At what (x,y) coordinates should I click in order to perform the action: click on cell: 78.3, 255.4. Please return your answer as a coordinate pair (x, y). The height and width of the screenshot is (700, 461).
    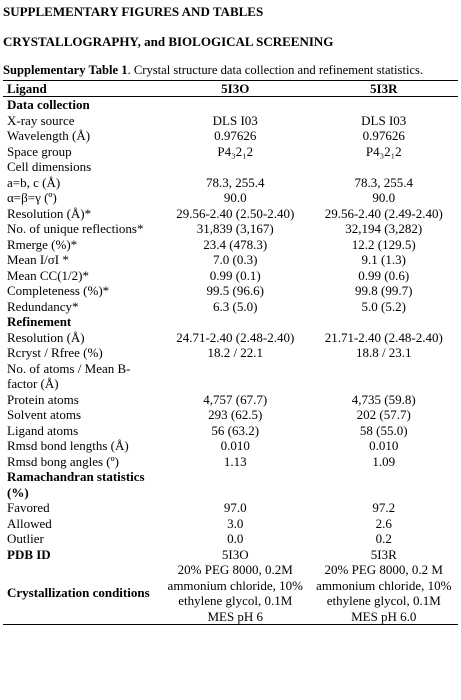
    Looking at the image, I should click on (235, 182).